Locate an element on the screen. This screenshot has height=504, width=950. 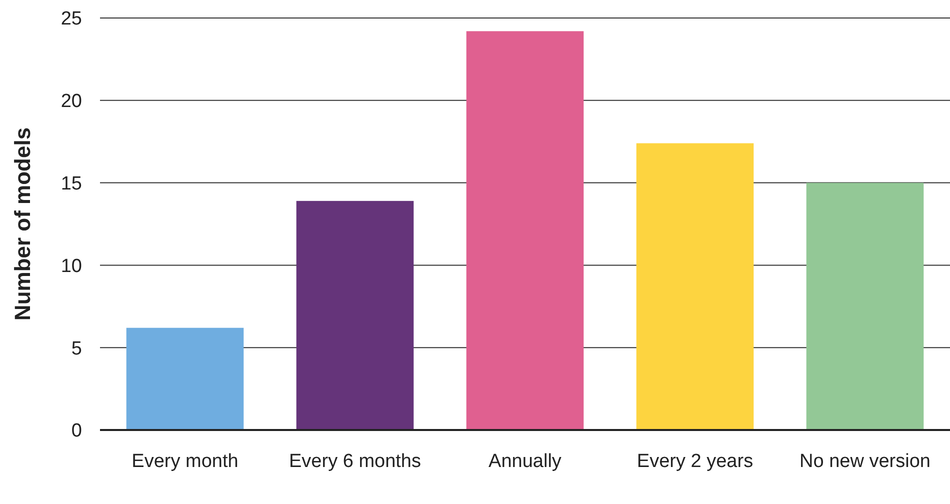
y-tick-label: 5 is located at coordinates (76, 349).